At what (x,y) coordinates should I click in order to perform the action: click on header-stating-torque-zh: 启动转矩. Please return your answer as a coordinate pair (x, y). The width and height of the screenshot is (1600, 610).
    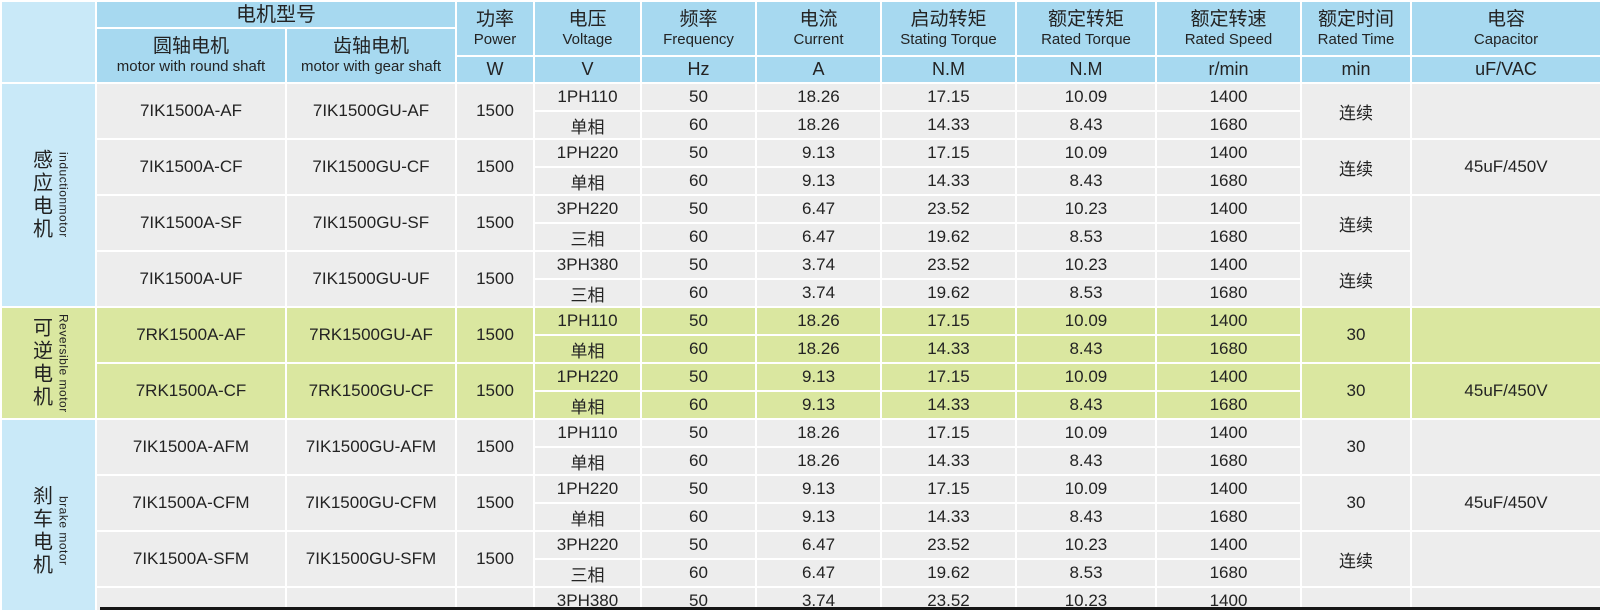
    Looking at the image, I should click on (948, 19).